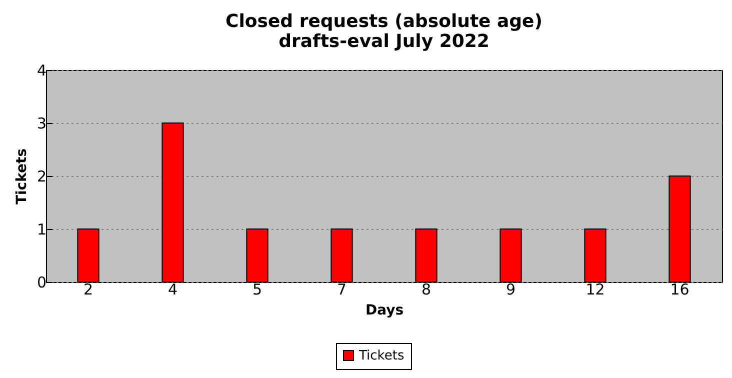 This screenshot has height=378, width=732. Describe the element at coordinates (22, 176) in the screenshot. I see `y-axis-title: Tickets` at that location.